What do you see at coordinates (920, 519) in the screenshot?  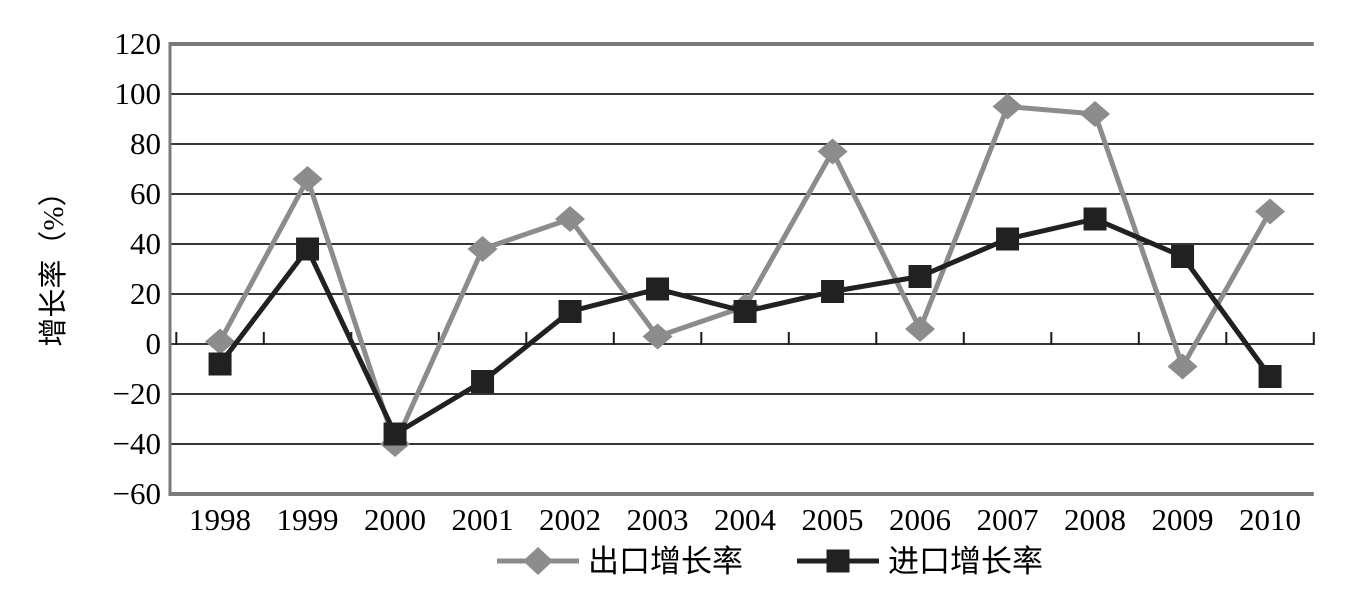 I see `x-tick-label: 2006` at bounding box center [920, 519].